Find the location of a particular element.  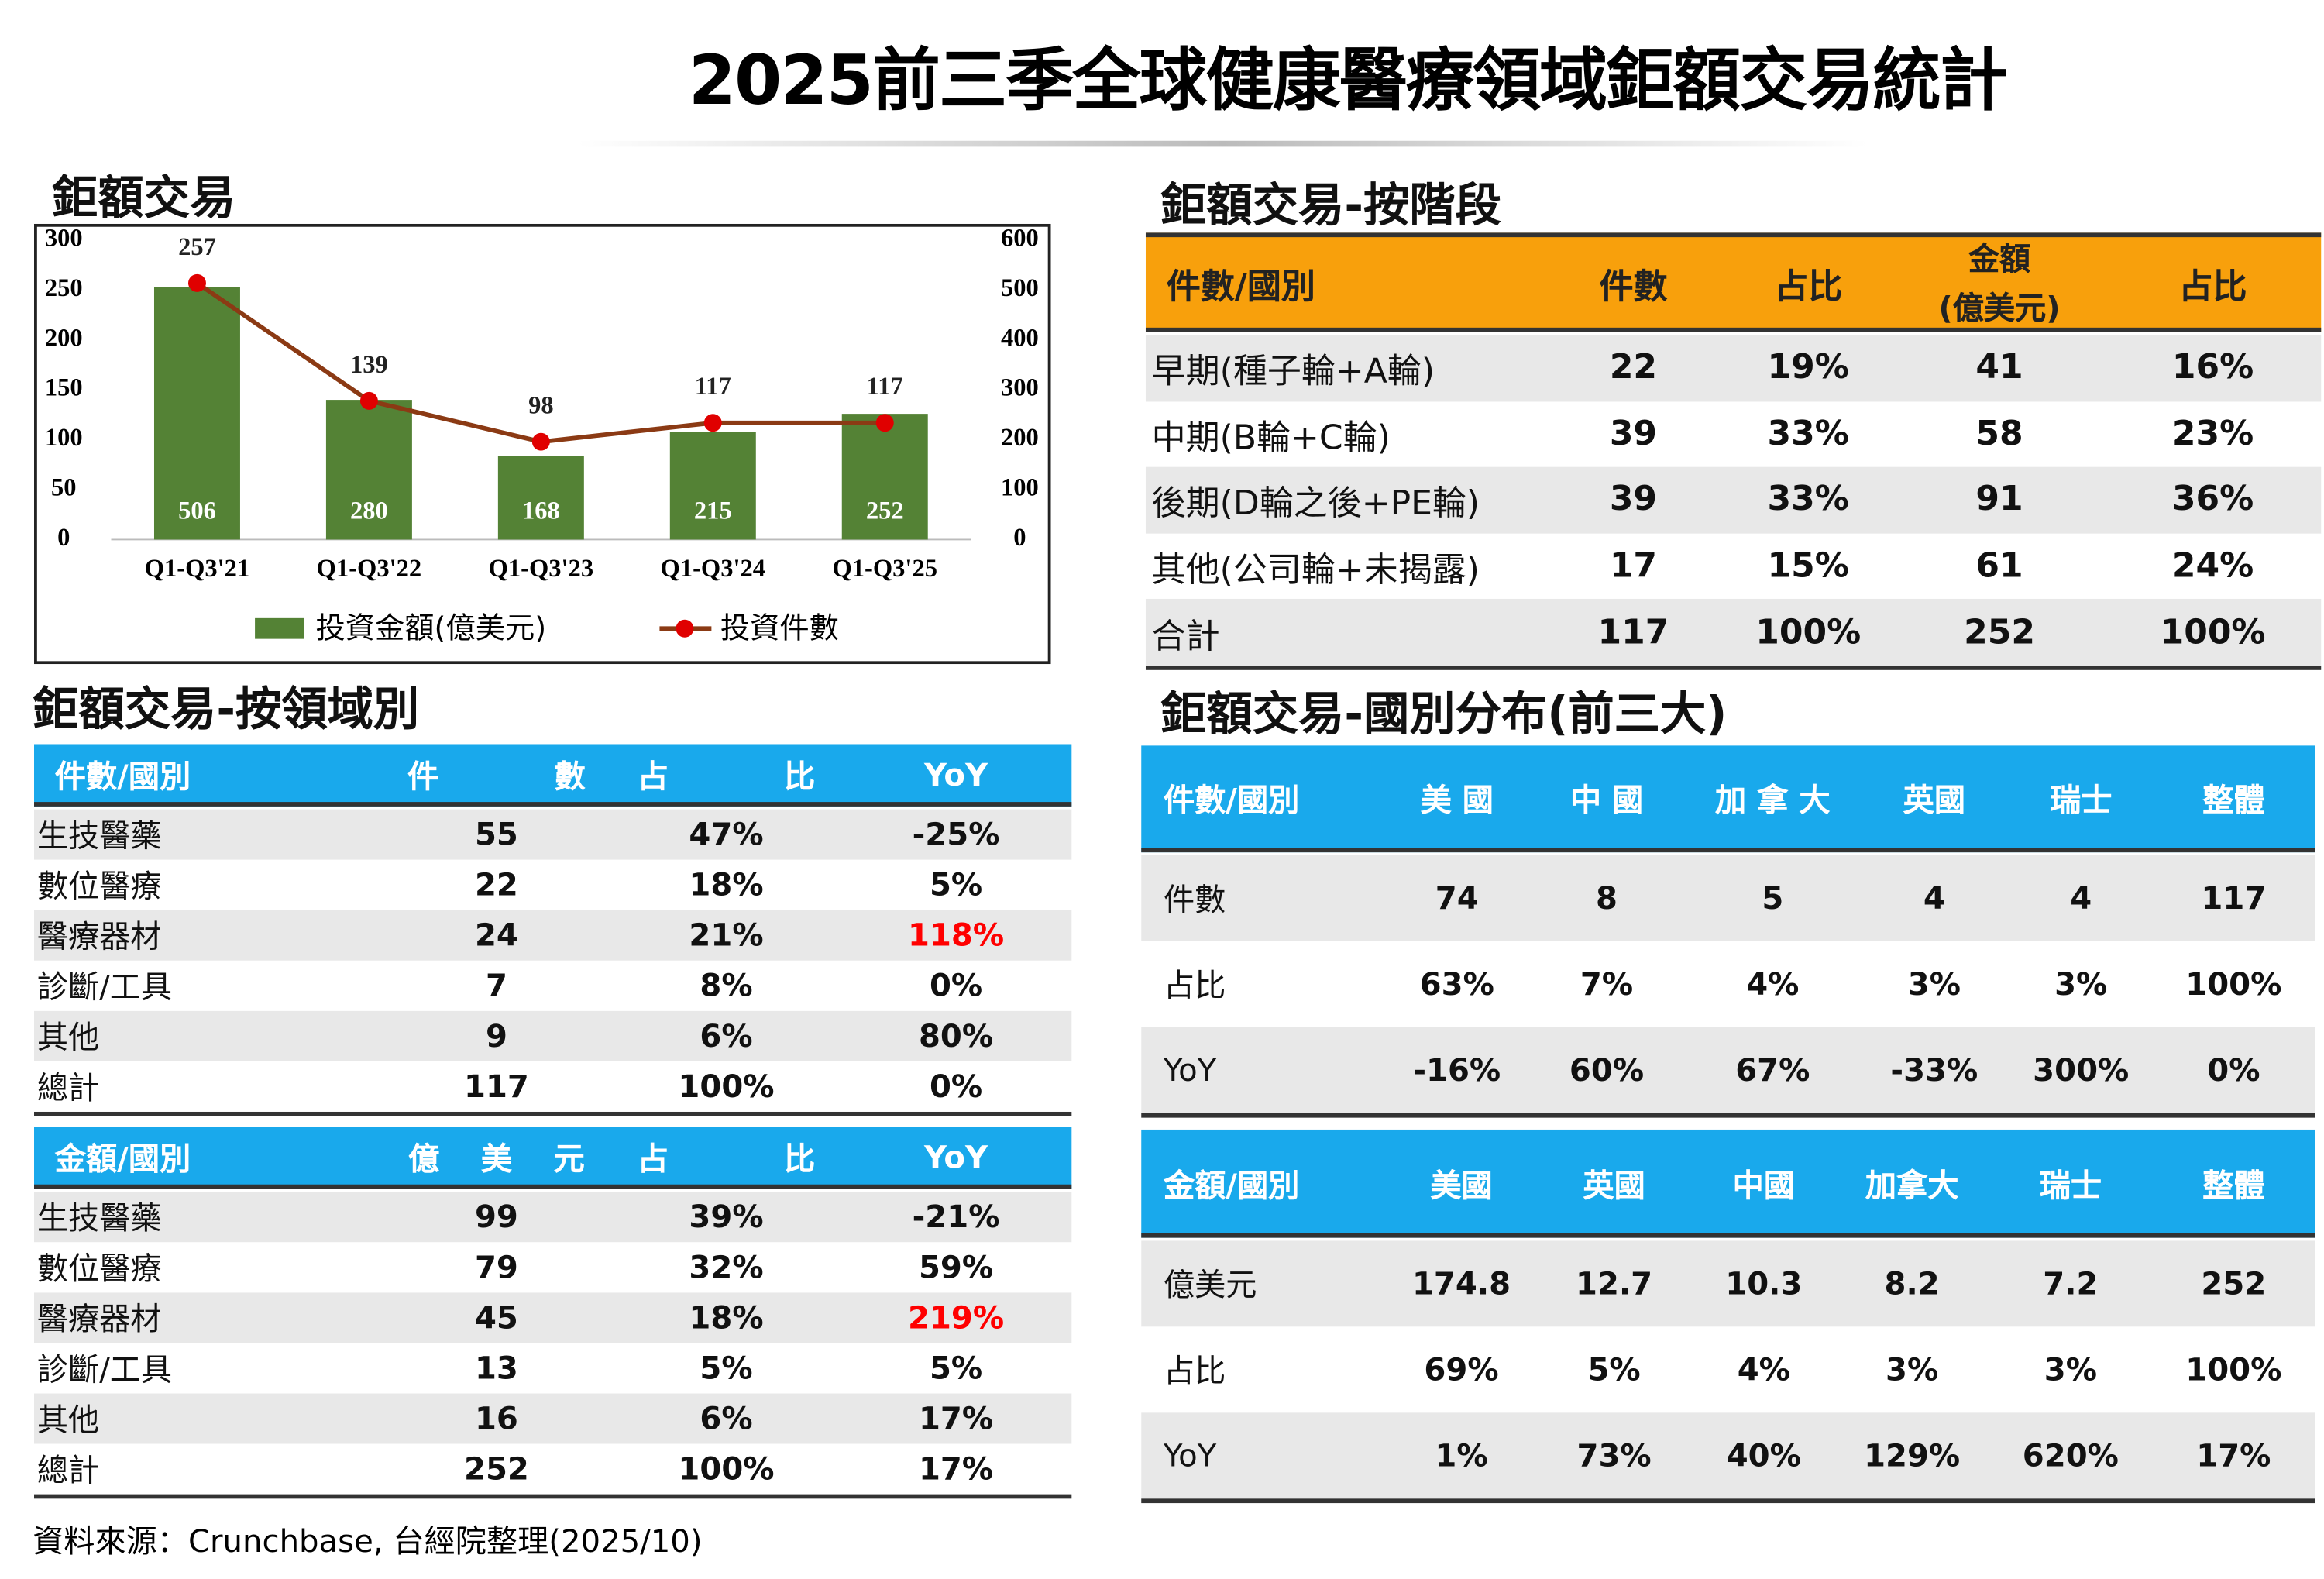

table-cell: 7.2 is located at coordinates (2071, 1283).